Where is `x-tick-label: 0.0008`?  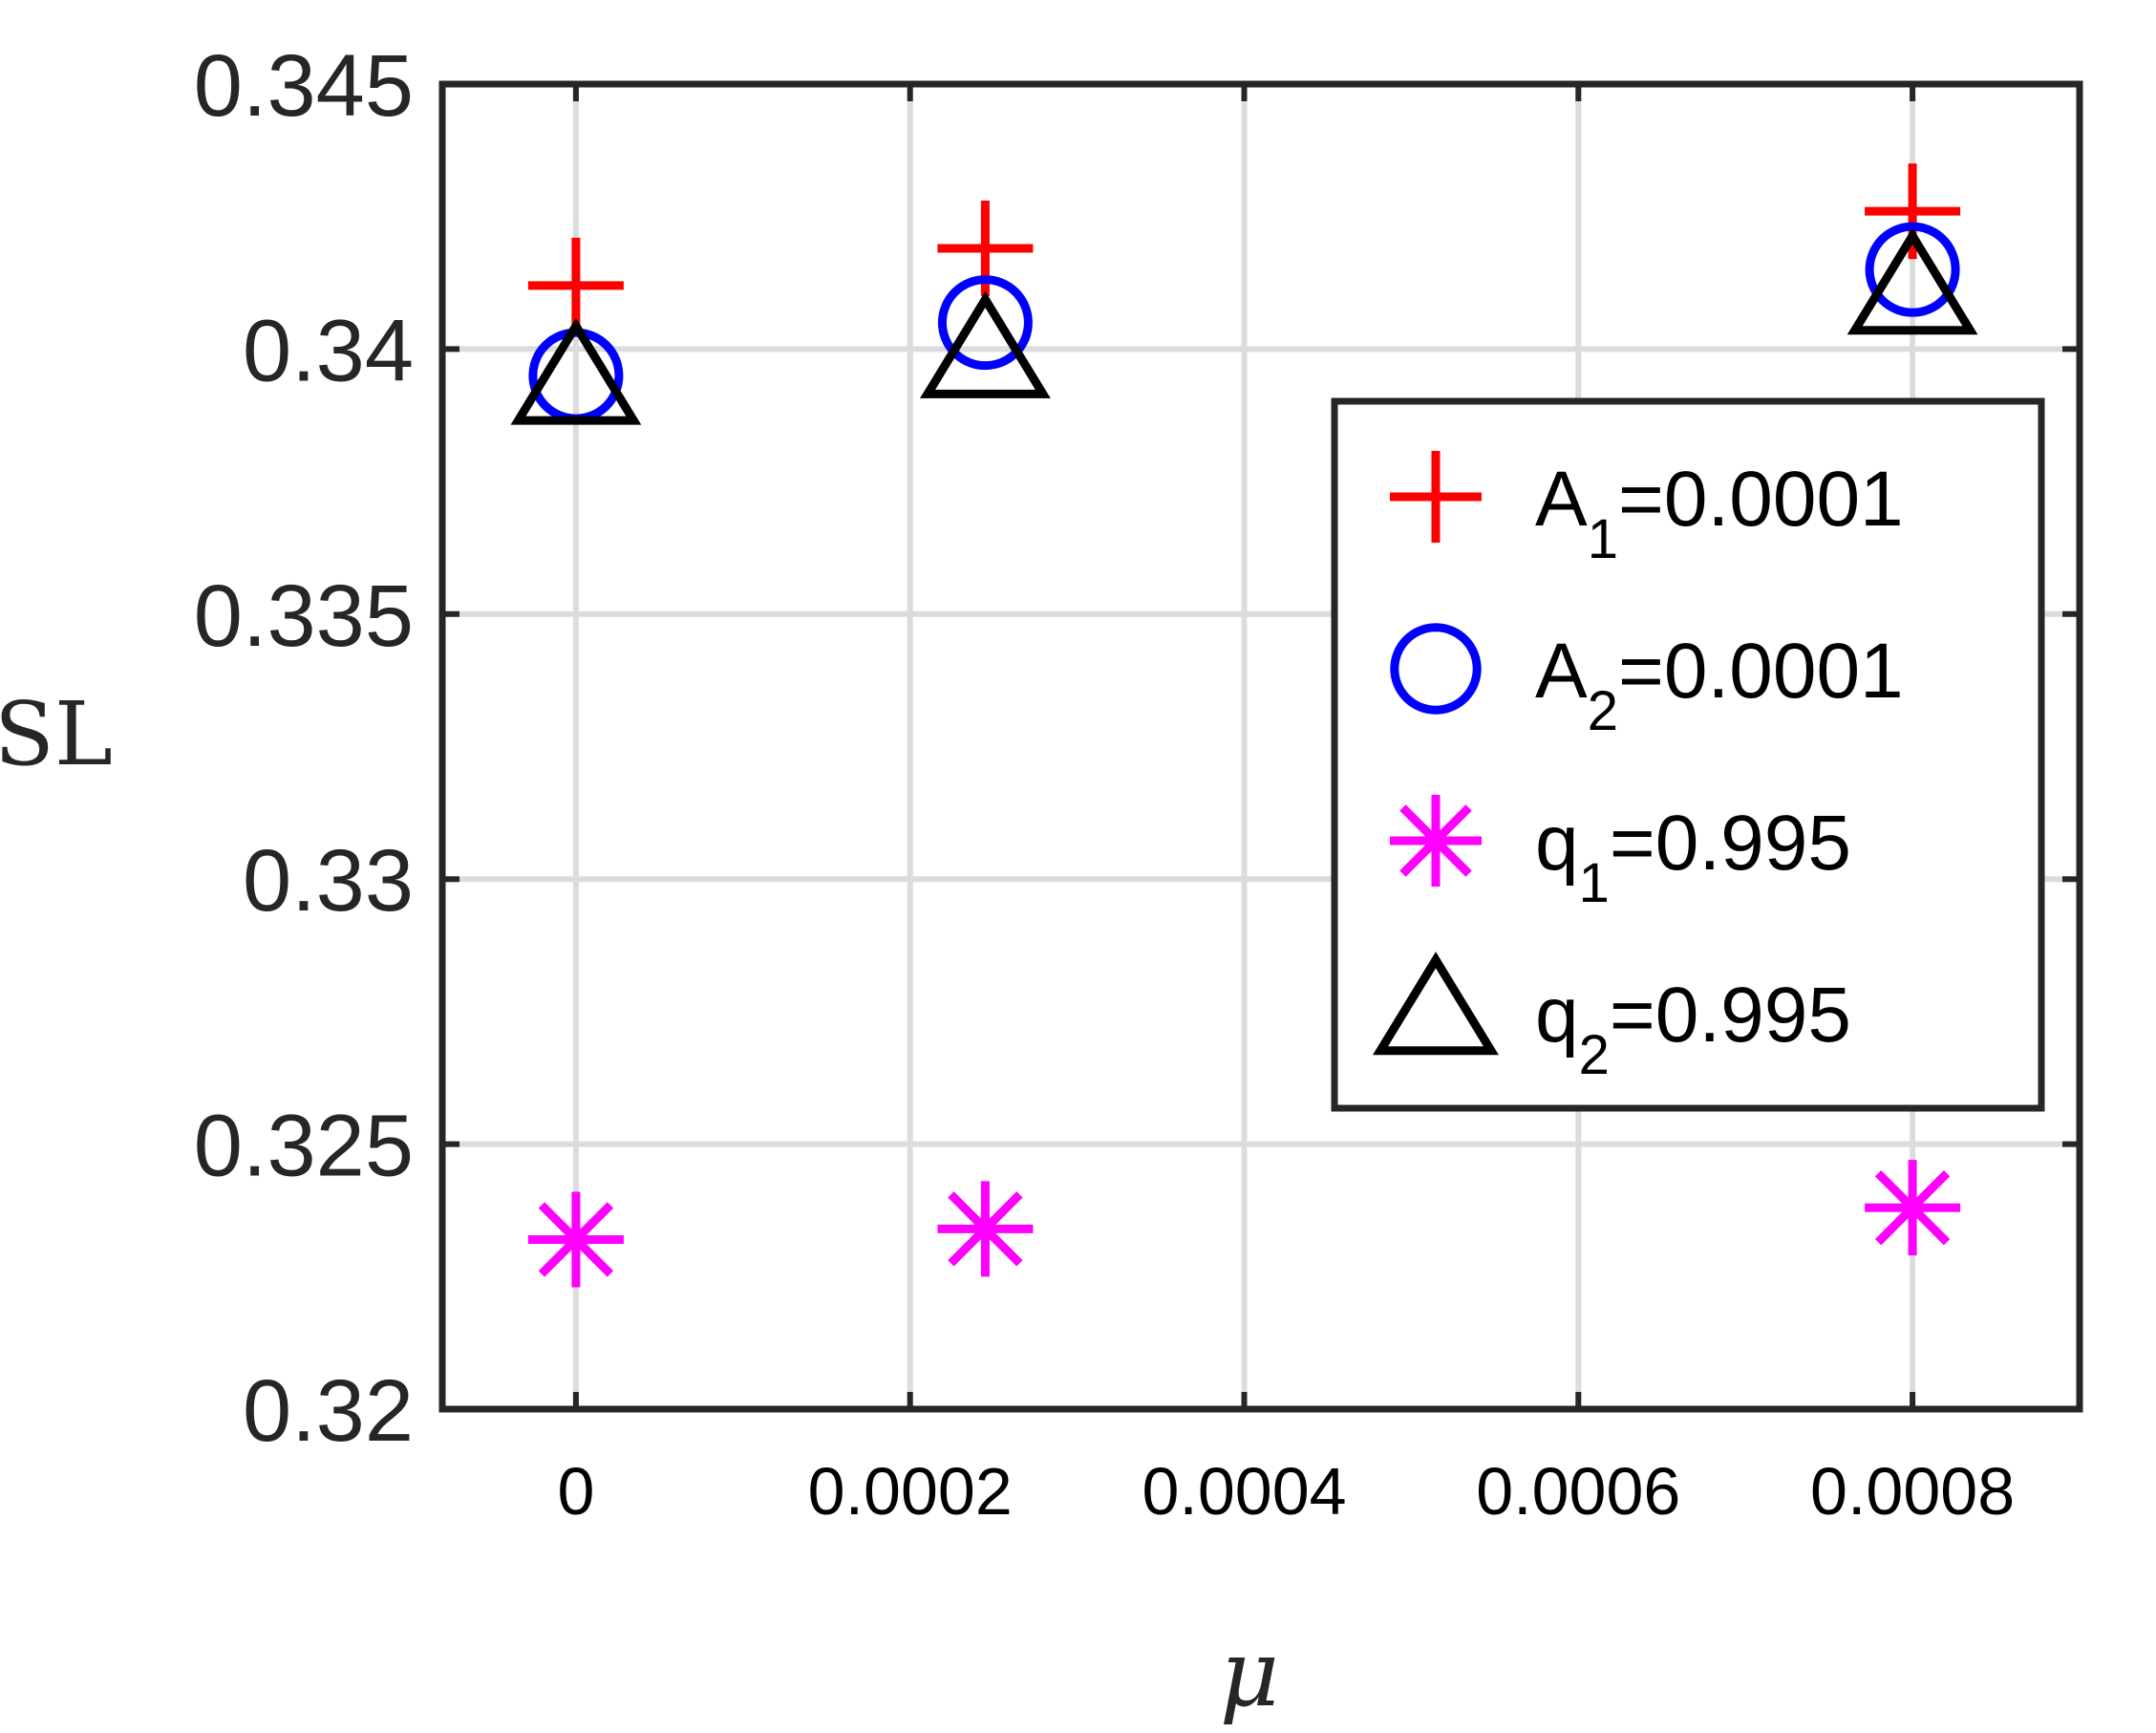
x-tick-label: 0.0008 is located at coordinates (1912, 1492).